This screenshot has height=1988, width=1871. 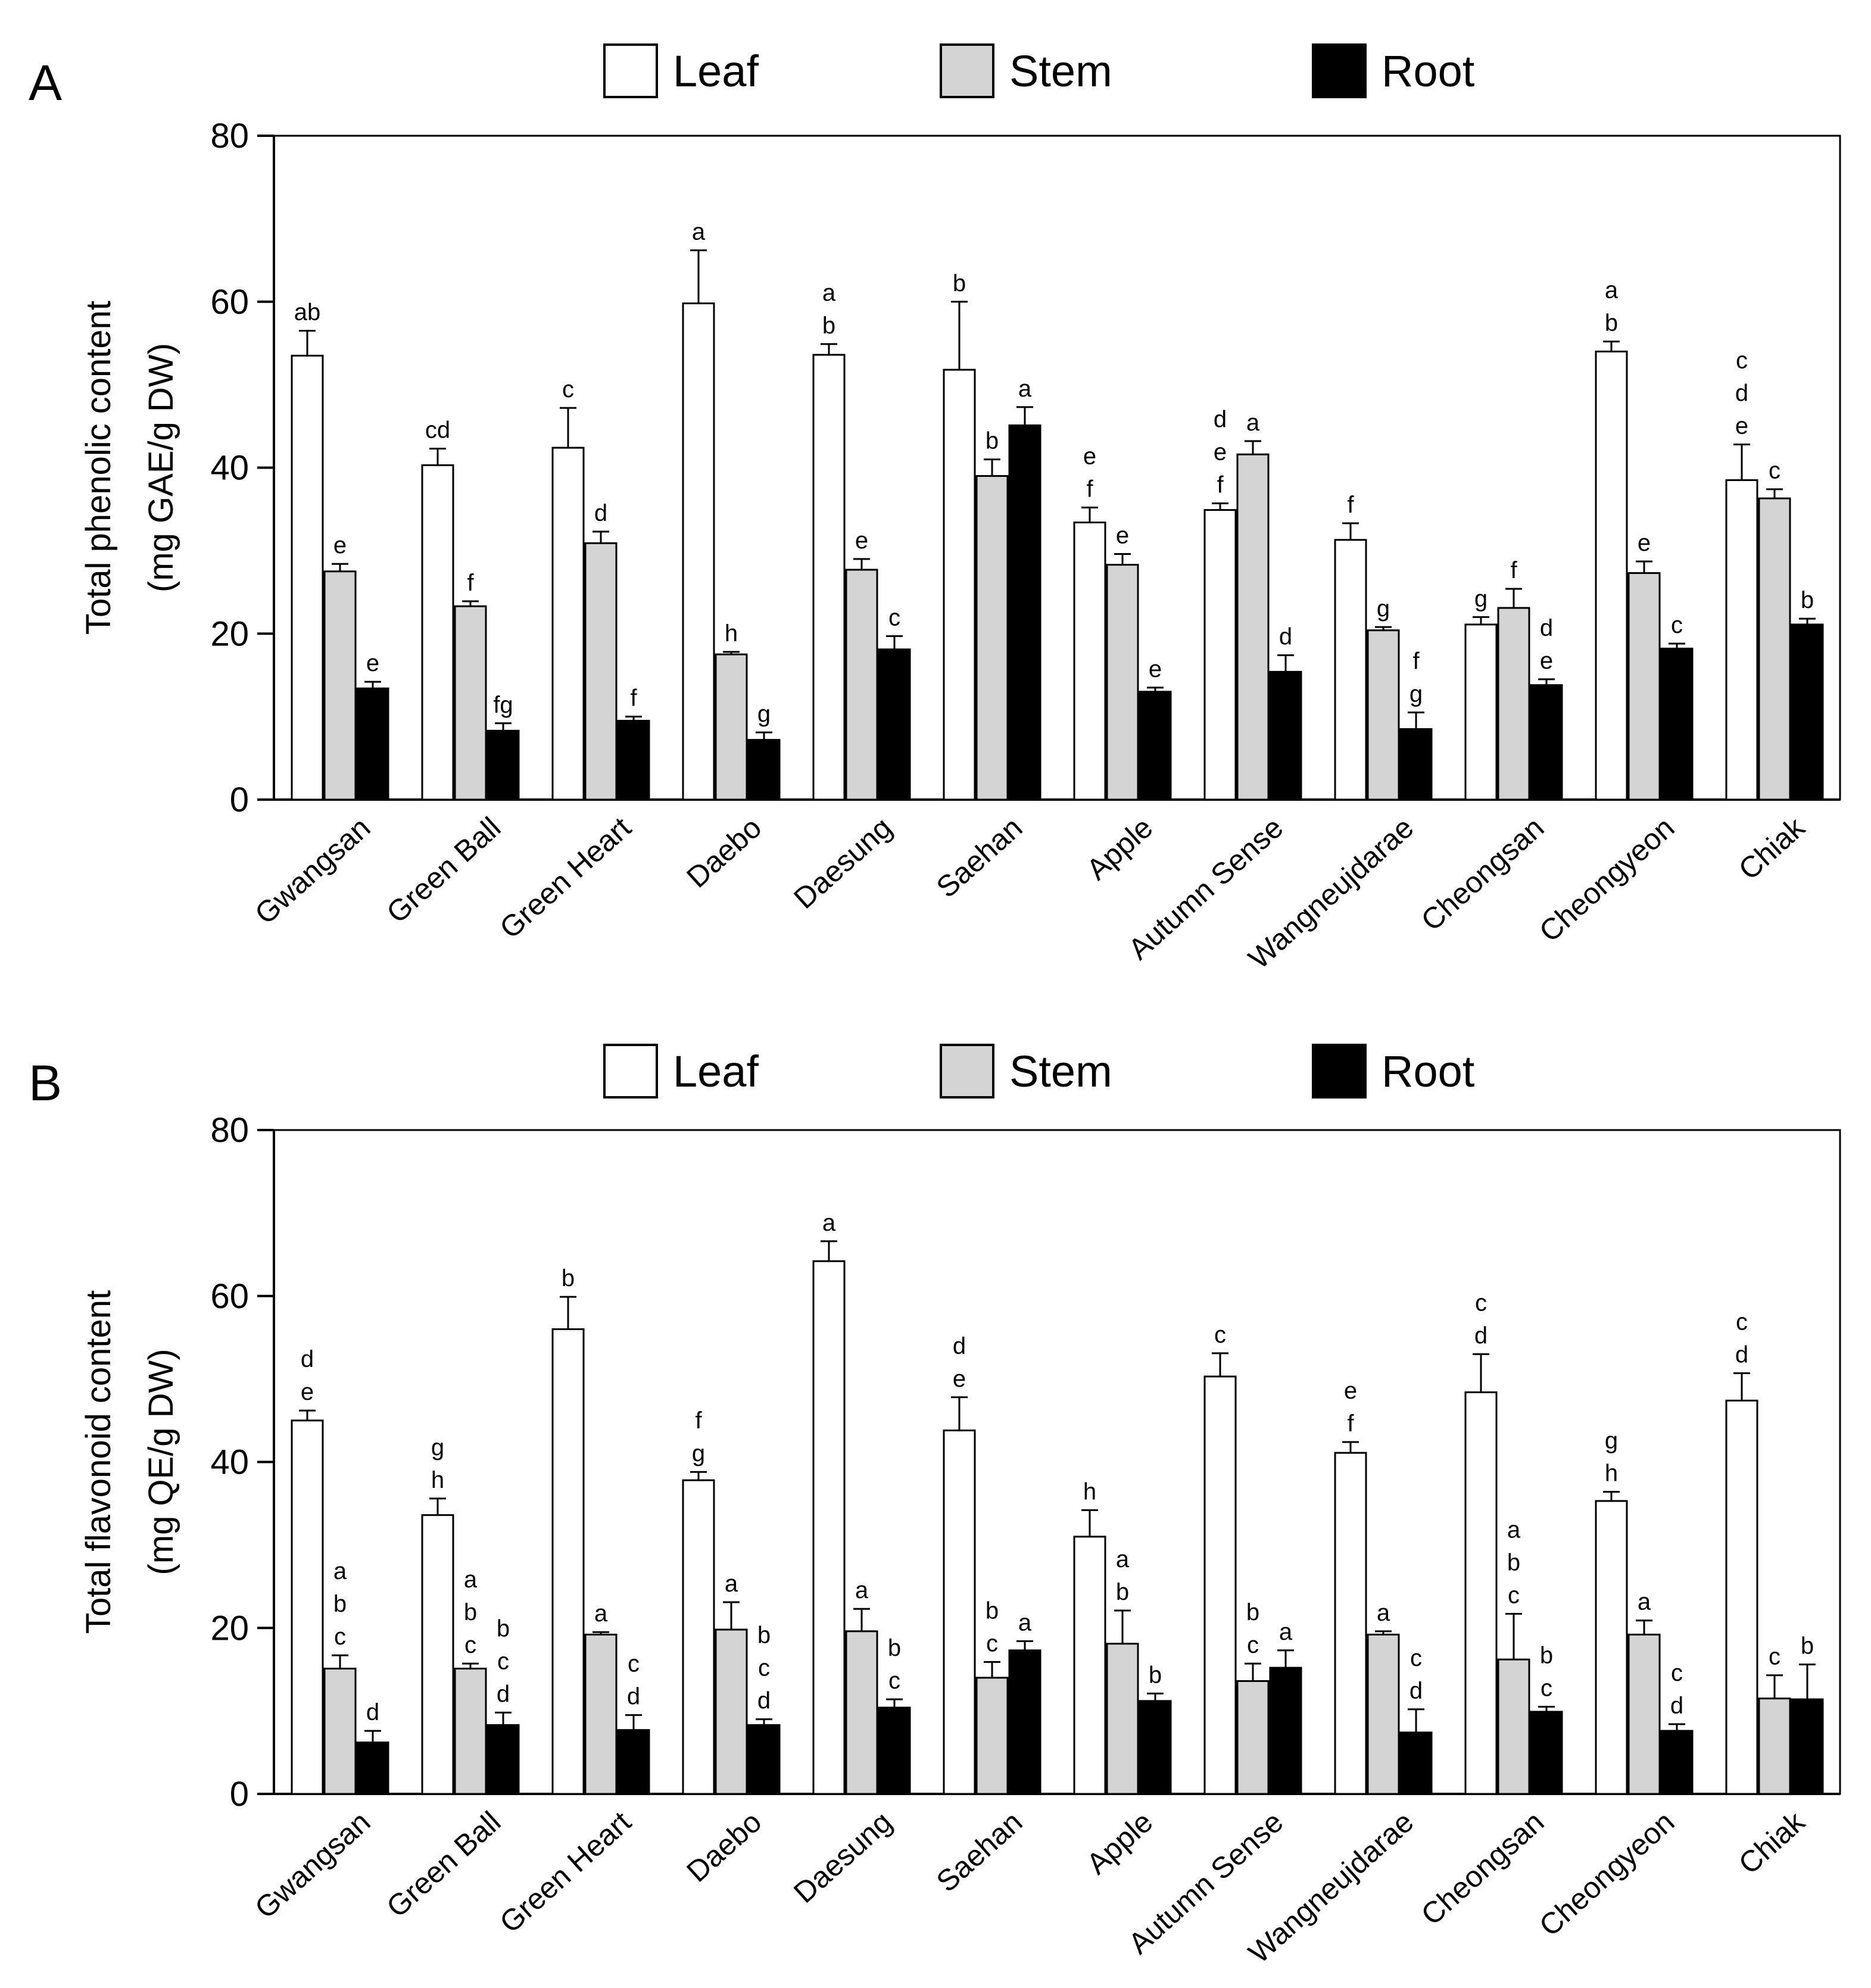 I want to click on panel-a-category-label: Daesung, so click(x=842, y=864).